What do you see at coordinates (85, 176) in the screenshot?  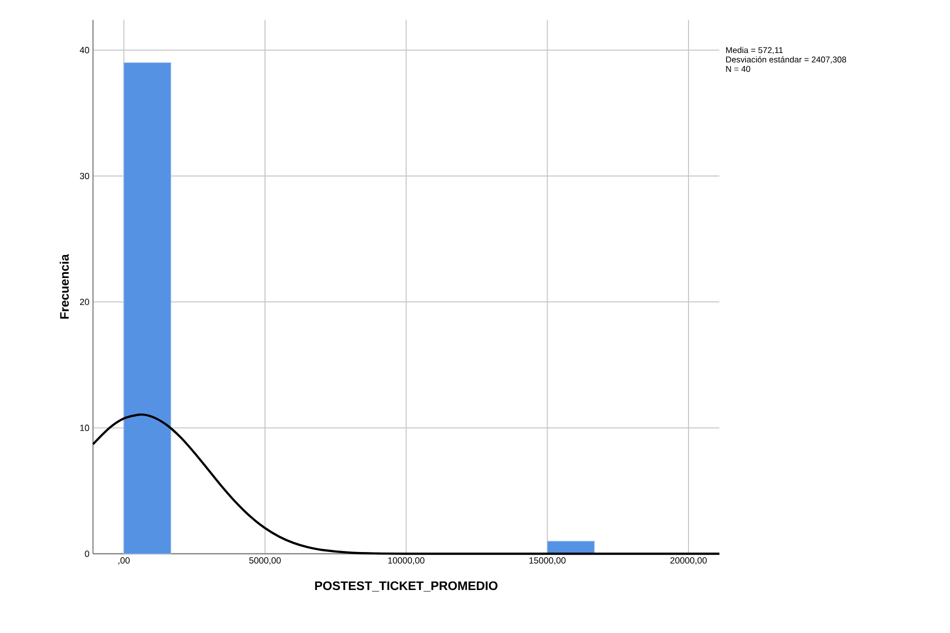 I see `y-tick-label: 30` at bounding box center [85, 176].